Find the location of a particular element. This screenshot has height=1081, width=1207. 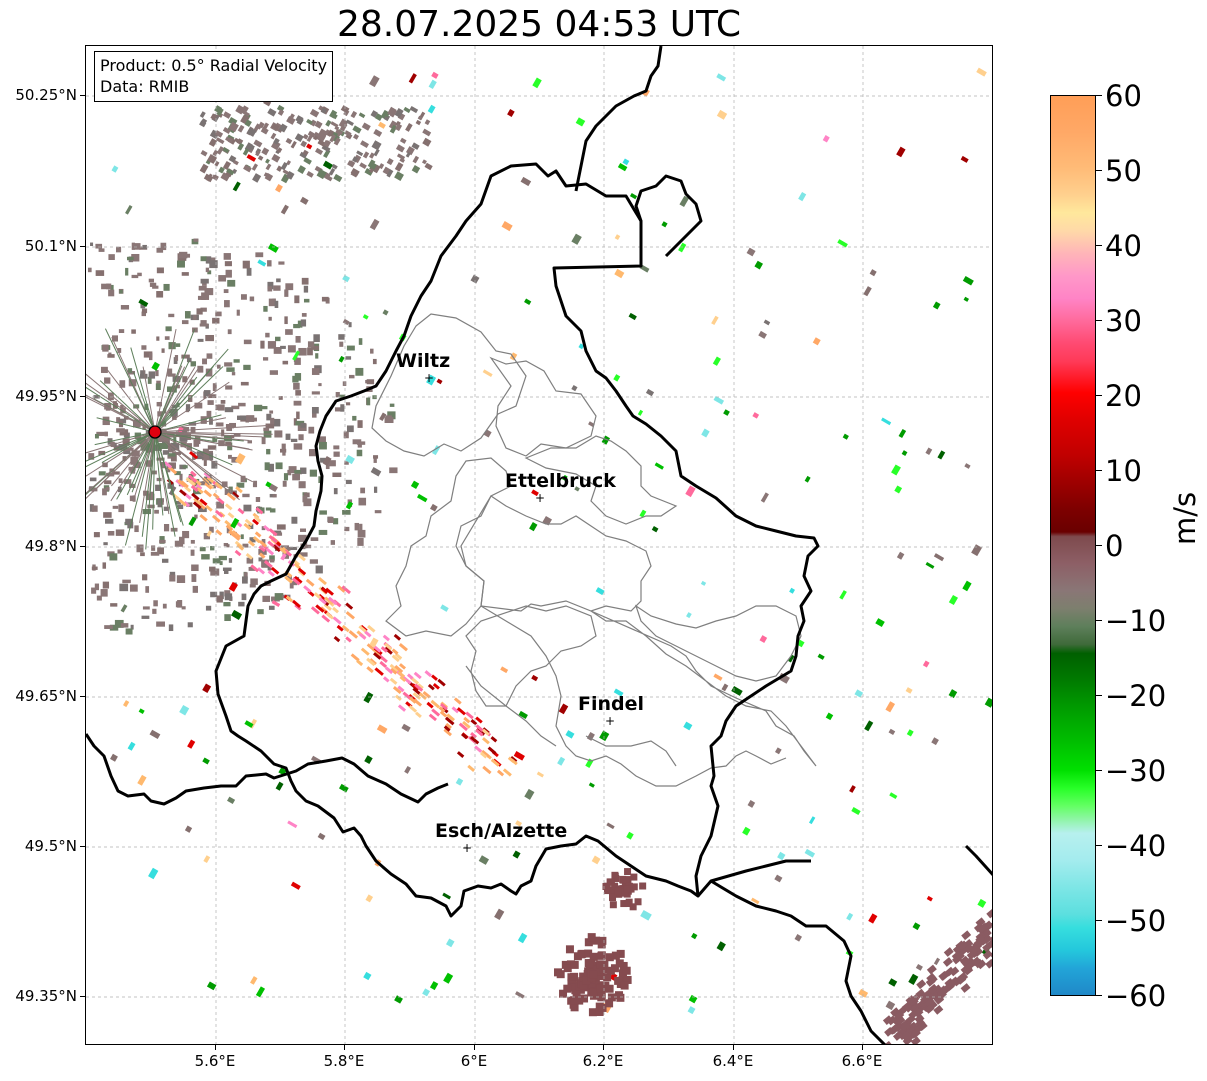

lat-tick-label: 50.1°N is located at coordinates (50, 246).